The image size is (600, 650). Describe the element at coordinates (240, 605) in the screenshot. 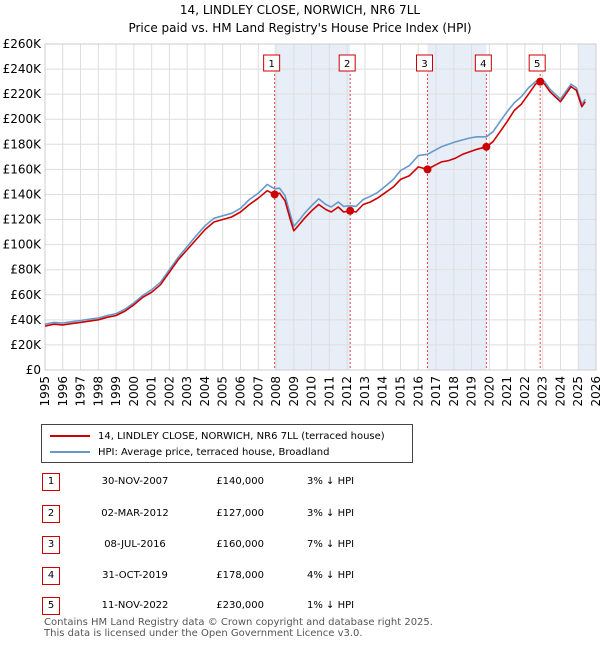

I see `sale-price: £230,000` at that location.